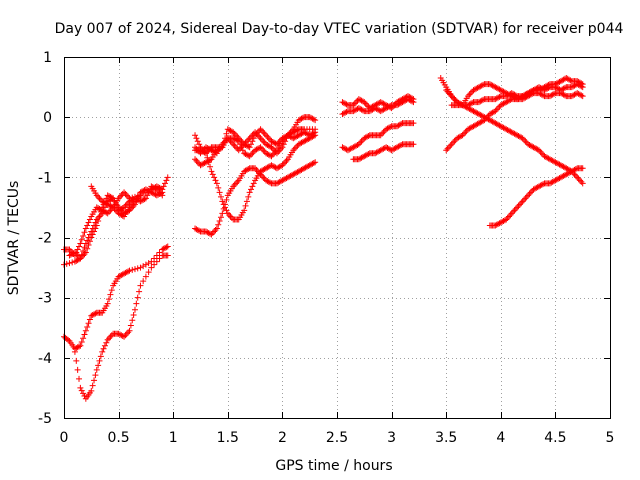  What do you see at coordinates (282, 438) in the screenshot?
I see `x-tick-label: 2` at bounding box center [282, 438].